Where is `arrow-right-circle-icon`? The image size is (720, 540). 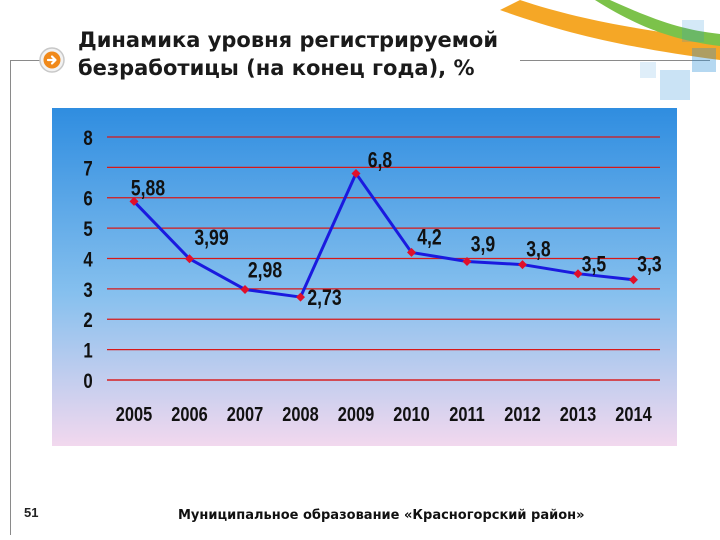 arrow-right-circle-icon is located at coordinates (52, 60).